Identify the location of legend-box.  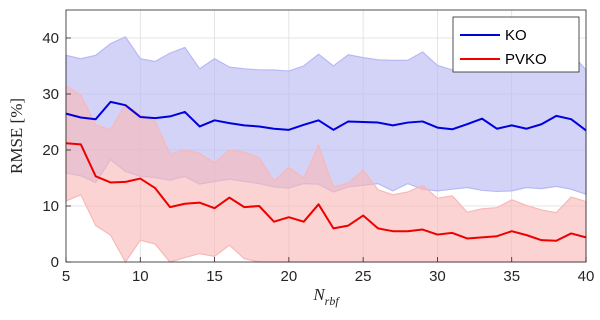
(516, 44).